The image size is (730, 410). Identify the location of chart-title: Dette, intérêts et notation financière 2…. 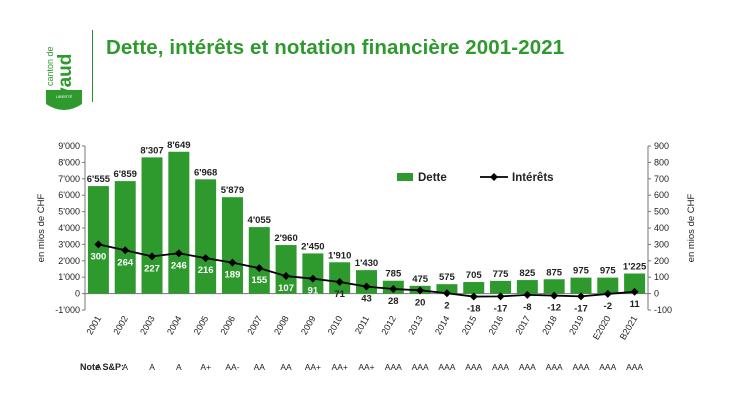
(335, 47).